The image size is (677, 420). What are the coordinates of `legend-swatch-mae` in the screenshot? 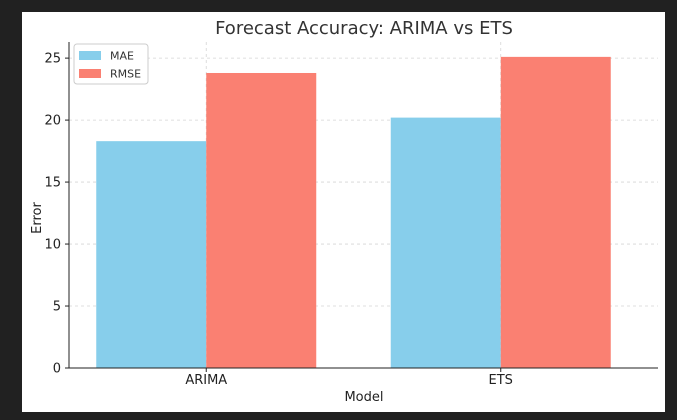 It's located at (90, 55).